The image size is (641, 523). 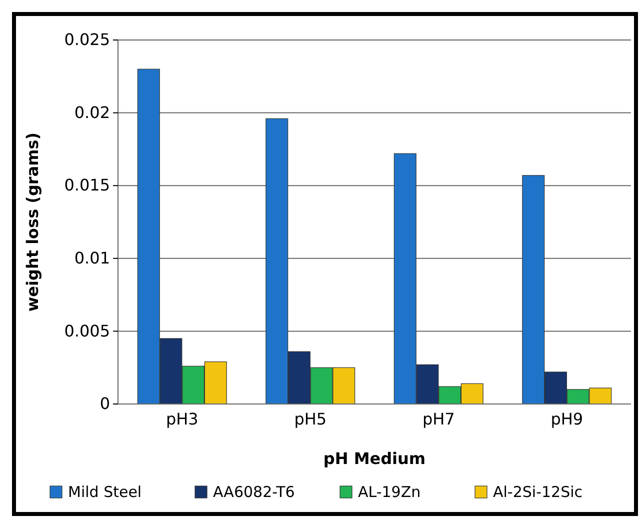 What do you see at coordinates (92, 112) in the screenshot?
I see `y-tick-label: 0.02` at bounding box center [92, 112].